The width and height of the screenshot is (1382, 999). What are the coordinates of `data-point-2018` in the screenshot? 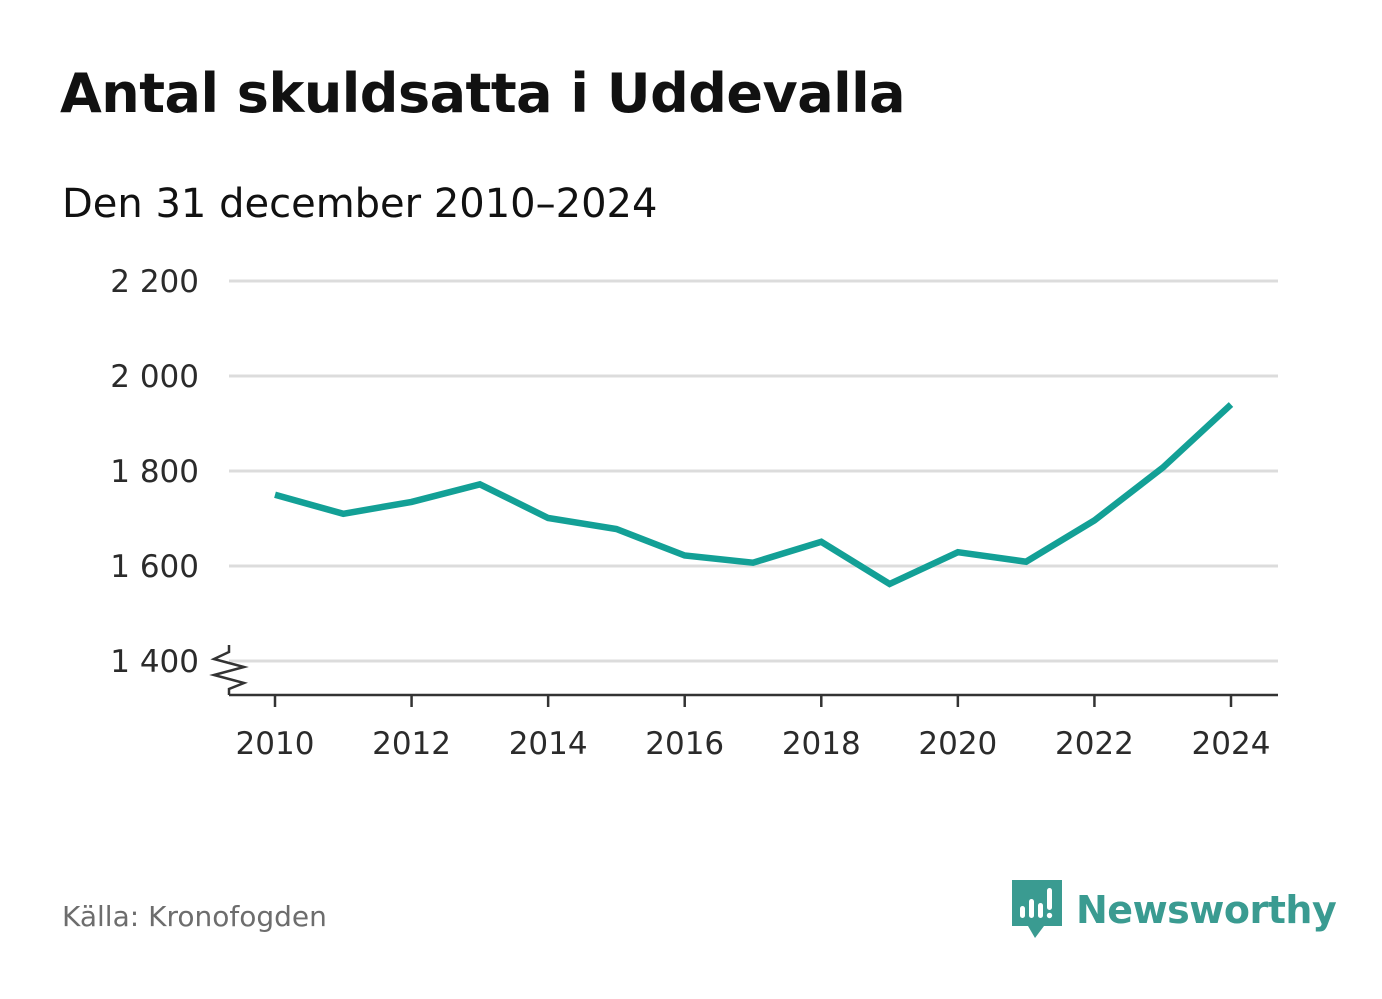 It's located at (821, 542).